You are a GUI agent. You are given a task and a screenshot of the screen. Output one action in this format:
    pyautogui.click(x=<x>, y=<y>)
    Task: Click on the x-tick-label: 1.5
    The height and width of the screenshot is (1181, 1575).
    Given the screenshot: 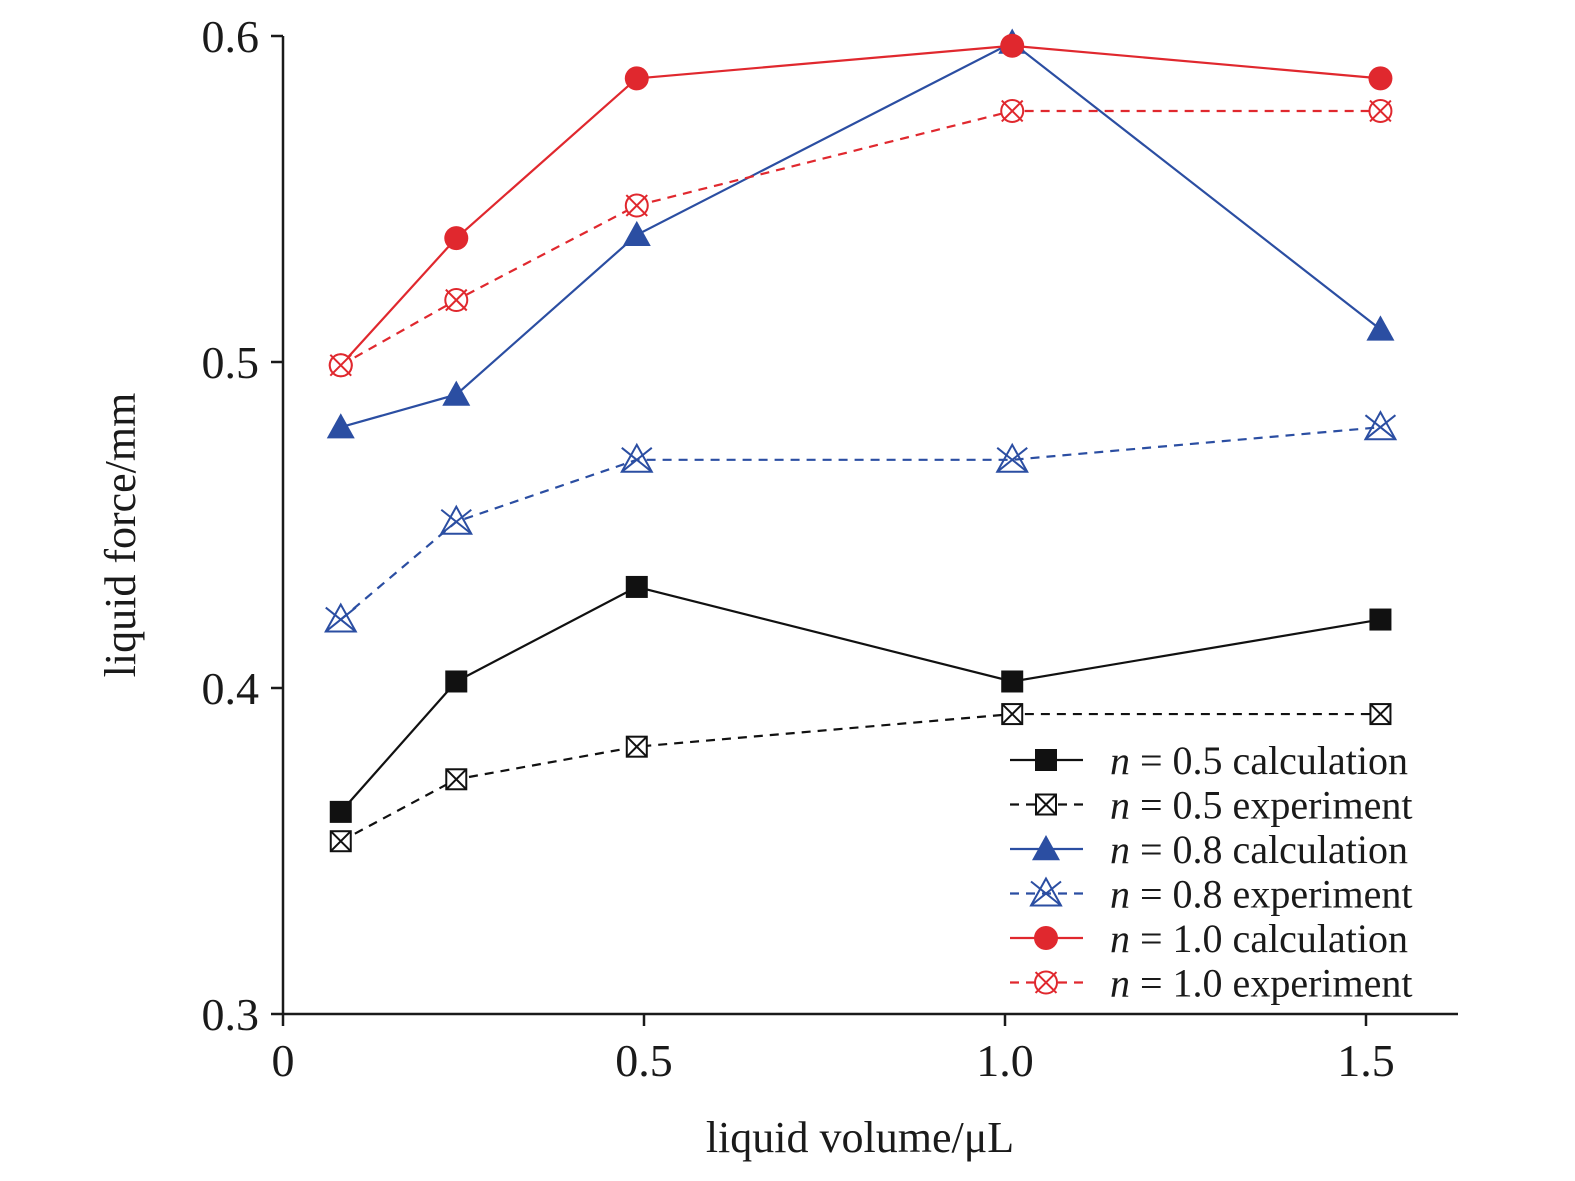 What is the action you would take?
    pyautogui.click(x=1366, y=1060)
    